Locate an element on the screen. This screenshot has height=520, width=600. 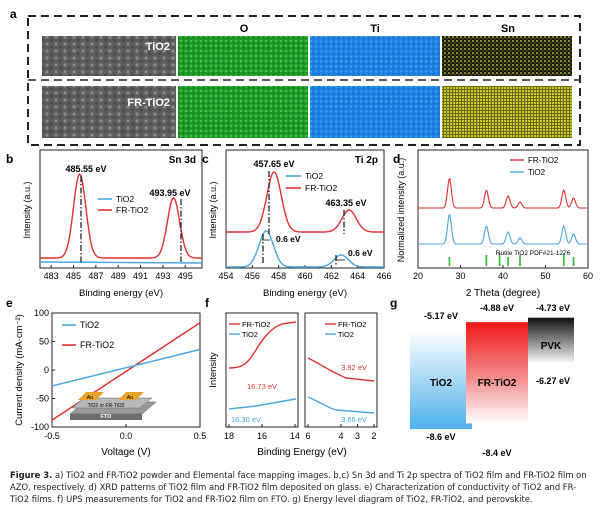
plot-frame-b is located at coordinates (121, 209).